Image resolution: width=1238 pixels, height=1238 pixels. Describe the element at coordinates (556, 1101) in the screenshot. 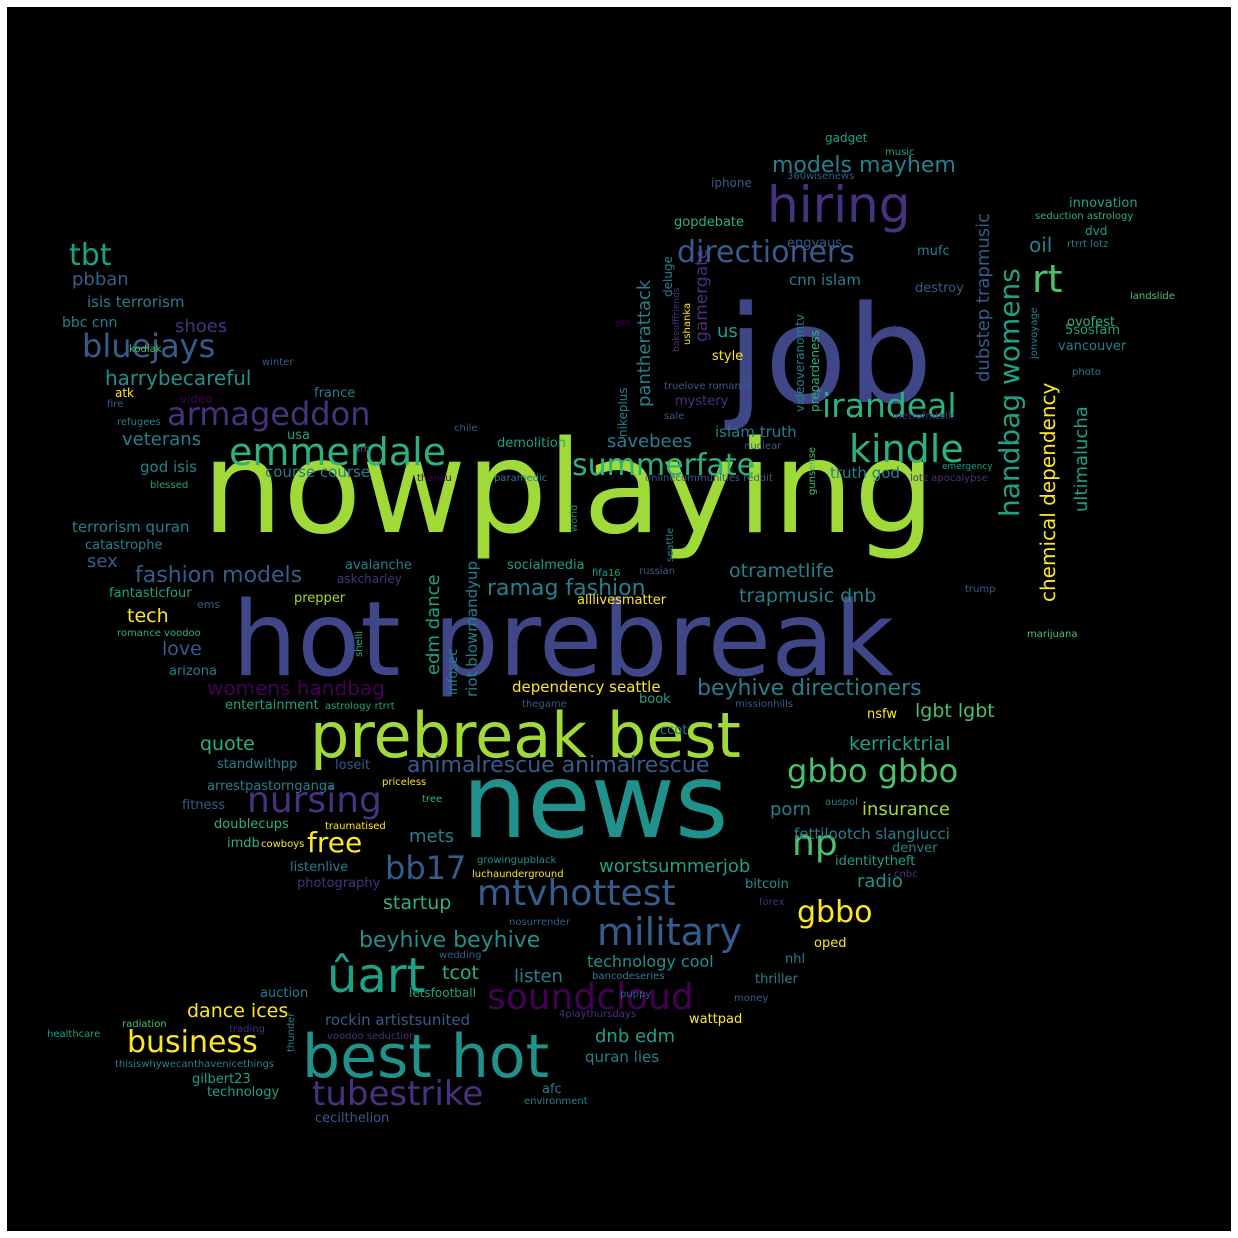

I see `word-environment: environment` at that location.